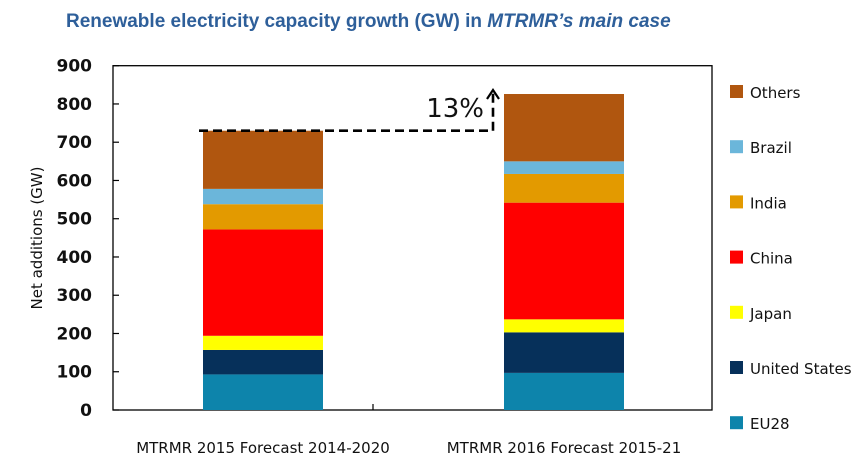 This screenshot has width=860, height=464. Describe the element at coordinates (493, 94) in the screenshot. I see `arrow-up-icon` at that location.